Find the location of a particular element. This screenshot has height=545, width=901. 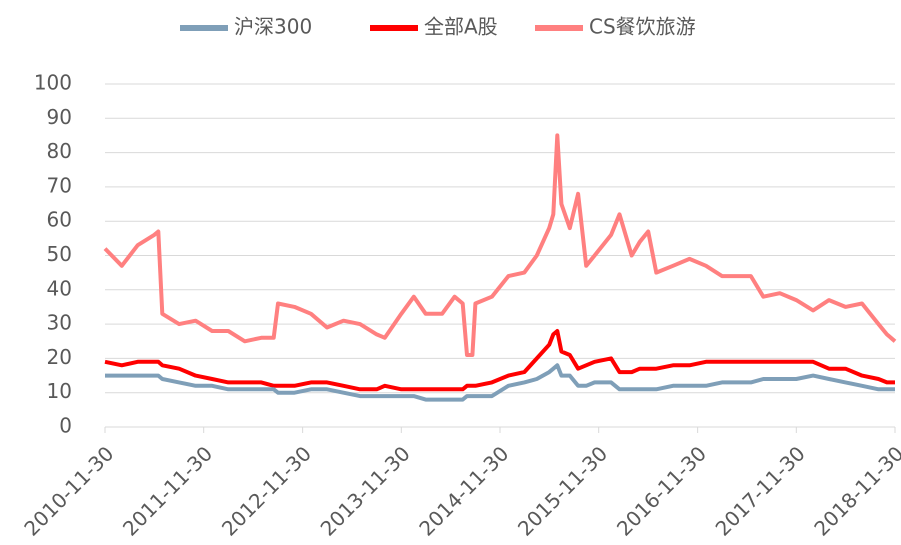

y-tick-label: 70 is located at coordinates (59, 185).